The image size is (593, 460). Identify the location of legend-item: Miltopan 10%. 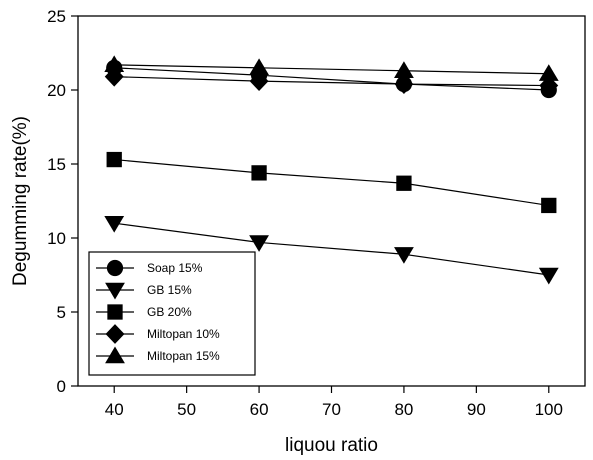
(158, 334).